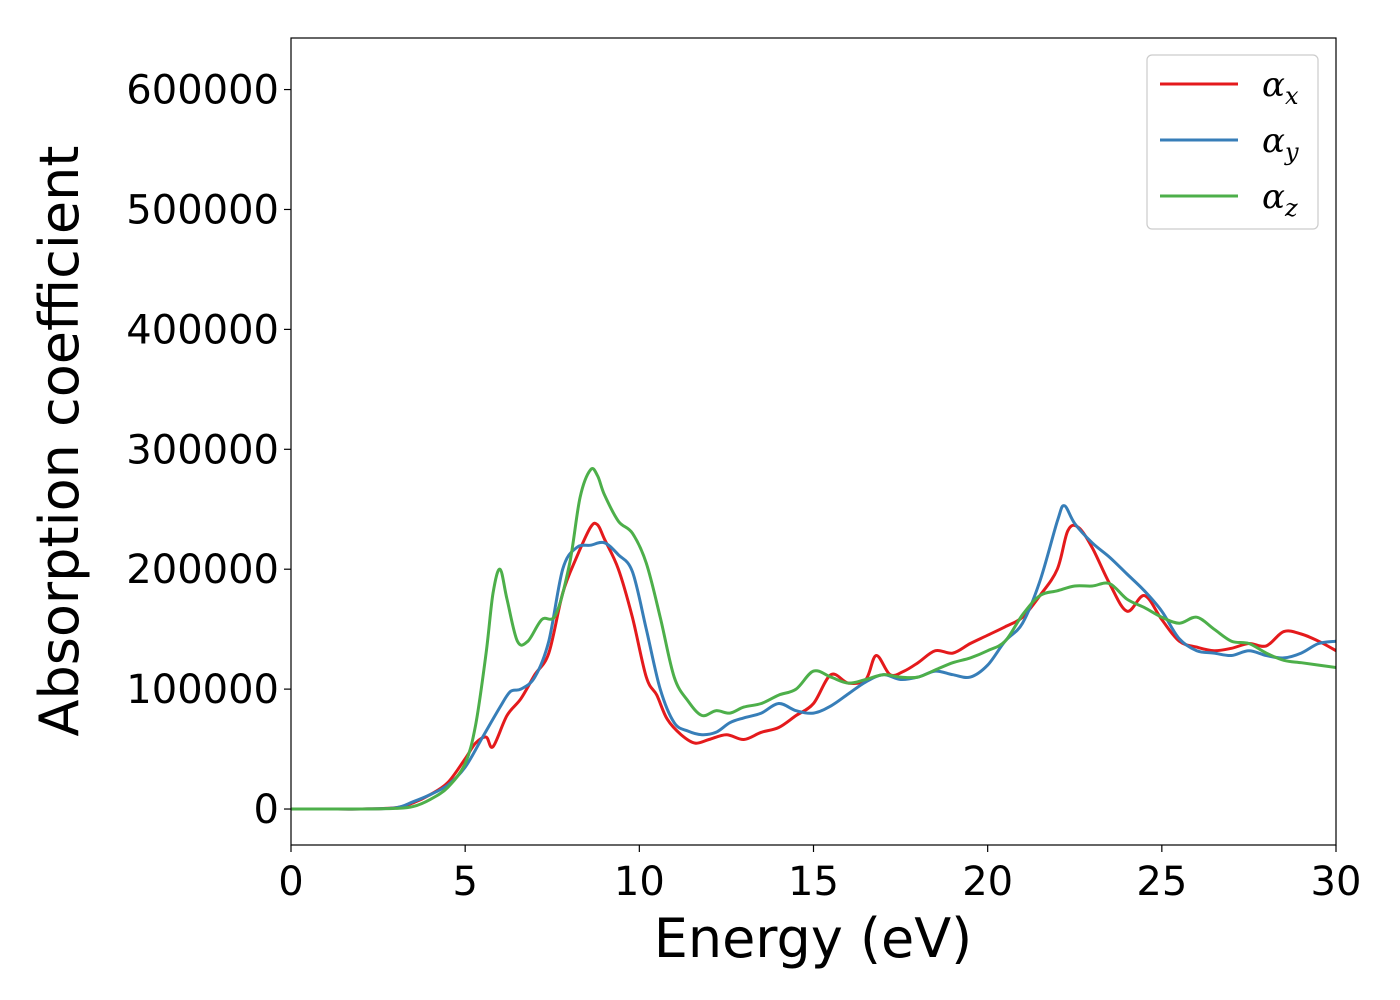 The image size is (1400, 1000). I want to click on y-axis: 0 100000 200000 300000 400000 500000 600000, so click(208, 450).